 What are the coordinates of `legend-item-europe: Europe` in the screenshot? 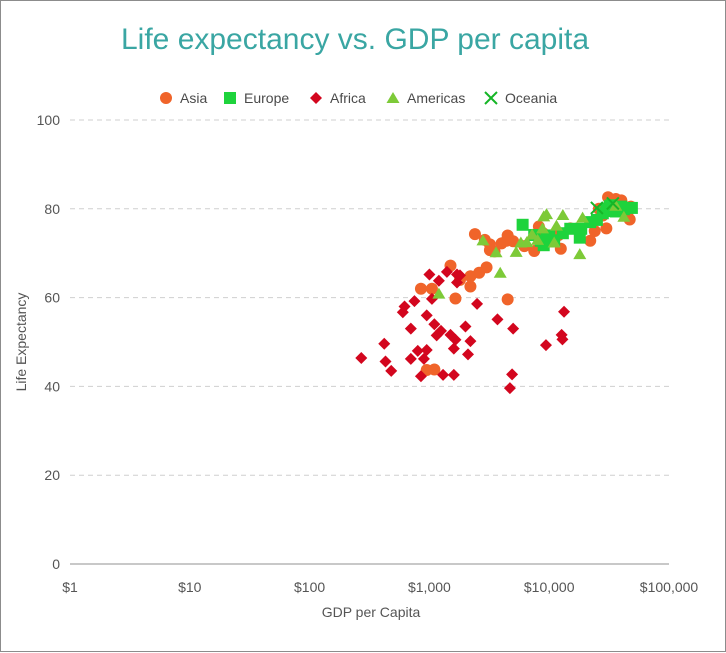 It's located at (256, 98).